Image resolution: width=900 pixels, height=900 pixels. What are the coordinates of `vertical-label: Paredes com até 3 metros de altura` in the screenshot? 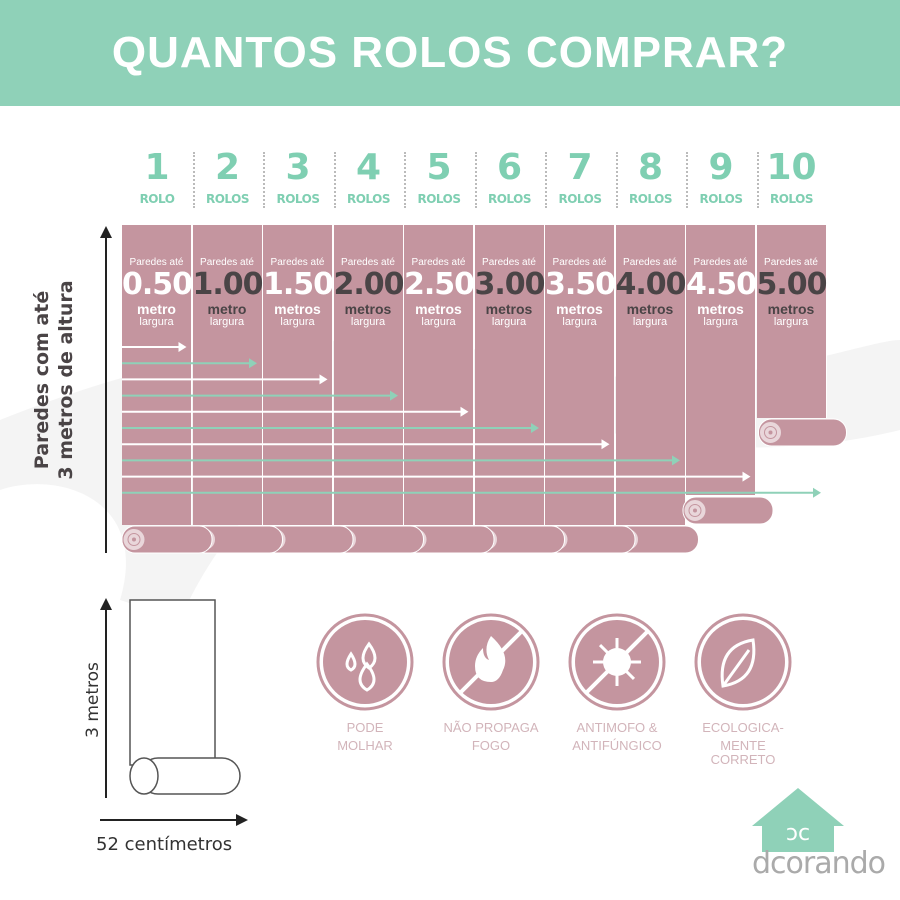 It's located at (60, 380).